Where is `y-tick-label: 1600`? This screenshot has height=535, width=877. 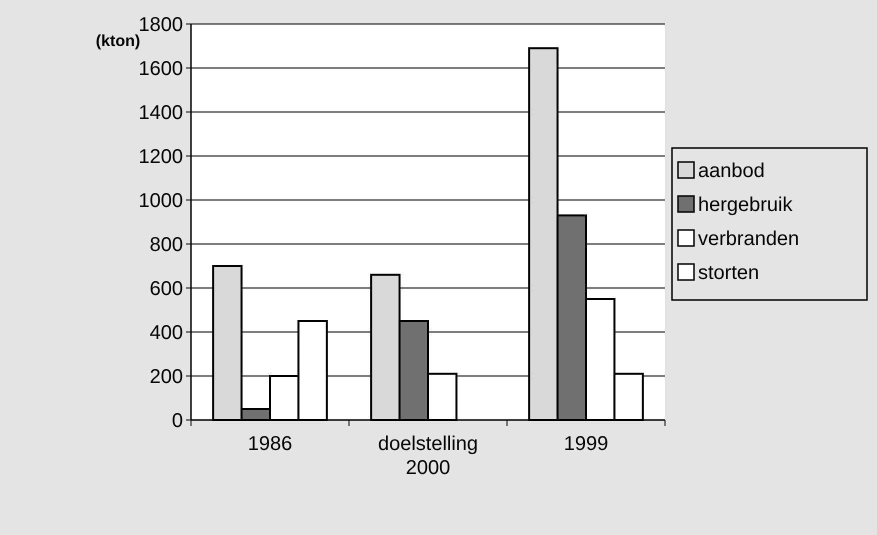
y-tick-label: 1600 is located at coordinates (160, 69).